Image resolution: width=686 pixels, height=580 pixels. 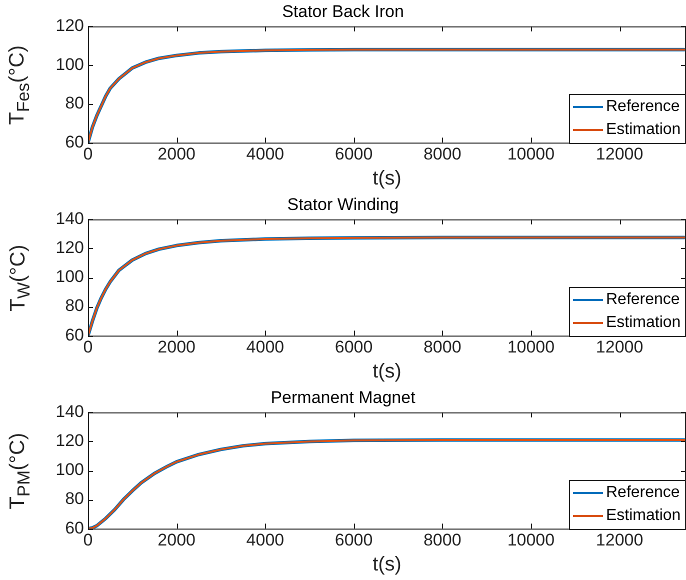 What do you see at coordinates (343, 204) in the screenshot?
I see `chart-title: Stator Winding` at bounding box center [343, 204].